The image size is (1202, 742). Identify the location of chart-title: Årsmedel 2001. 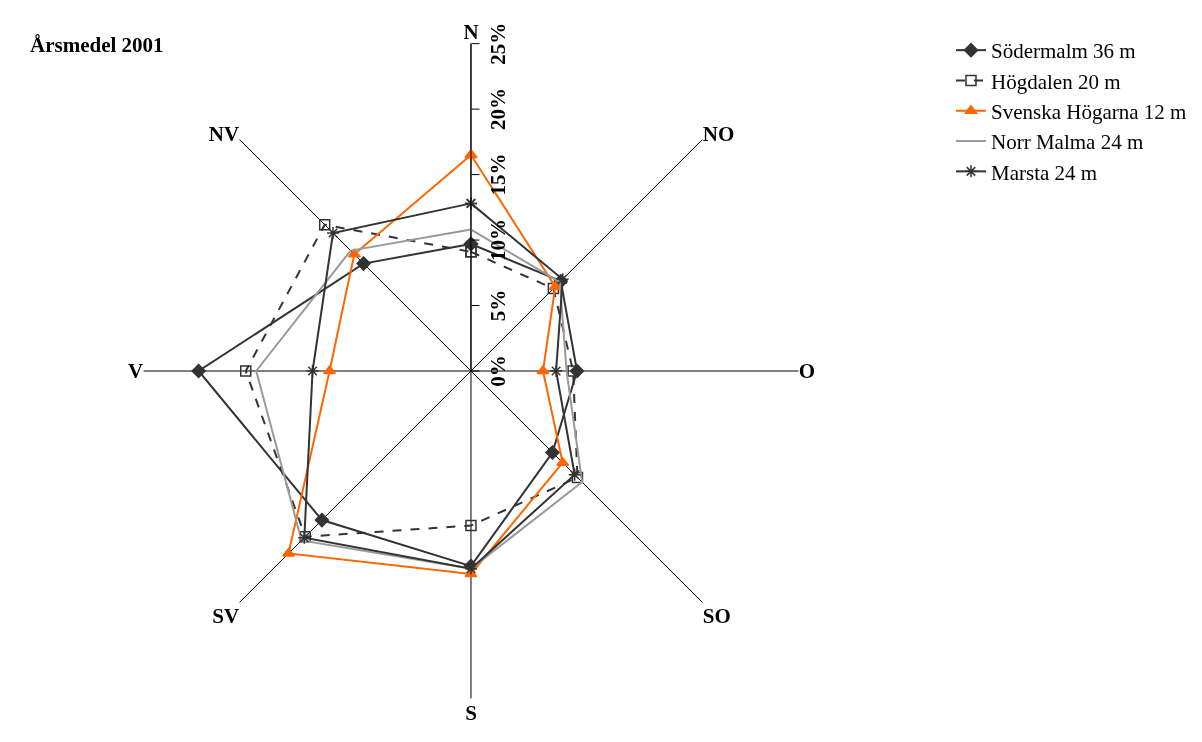
(97, 44).